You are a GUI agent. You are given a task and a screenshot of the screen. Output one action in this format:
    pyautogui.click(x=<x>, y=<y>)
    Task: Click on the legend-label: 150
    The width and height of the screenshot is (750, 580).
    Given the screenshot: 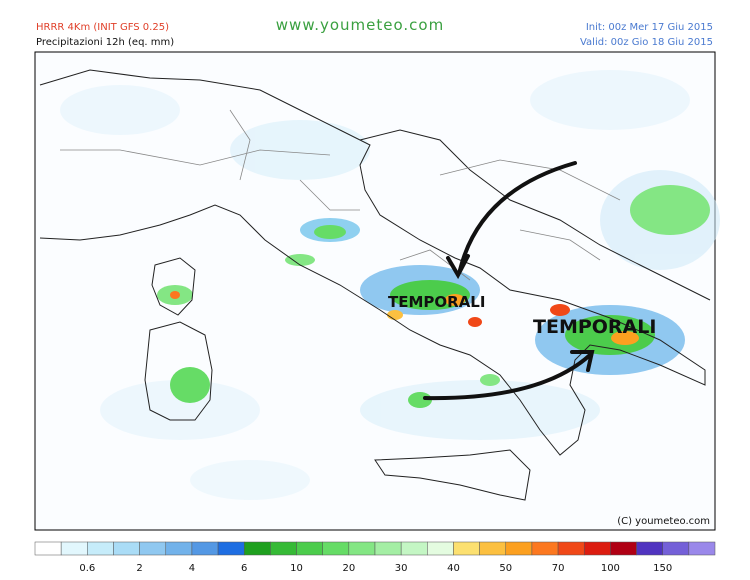 What is the action you would take?
    pyautogui.click(x=662, y=568)
    